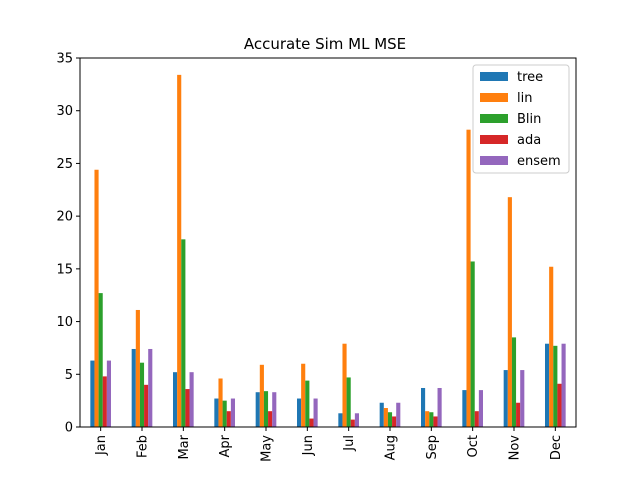  Describe the element at coordinates (556, 447) in the screenshot. I see `x-tick-label: Dec` at that location.